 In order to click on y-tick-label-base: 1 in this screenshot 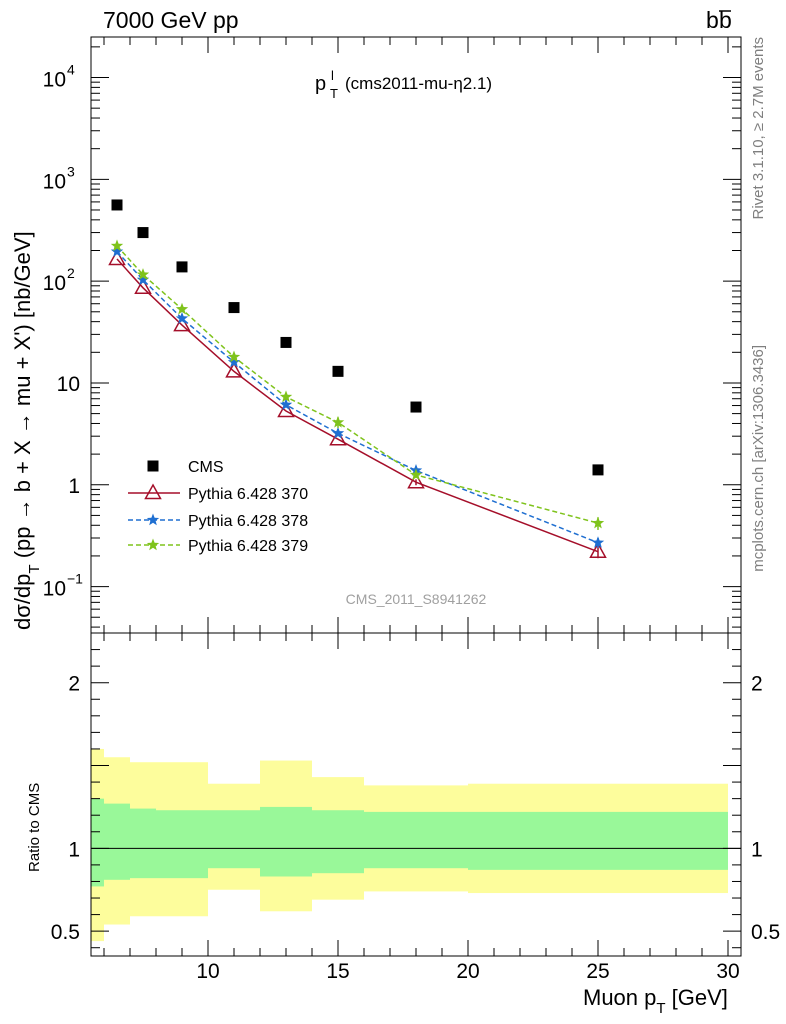, I will do `click(74, 486)`.